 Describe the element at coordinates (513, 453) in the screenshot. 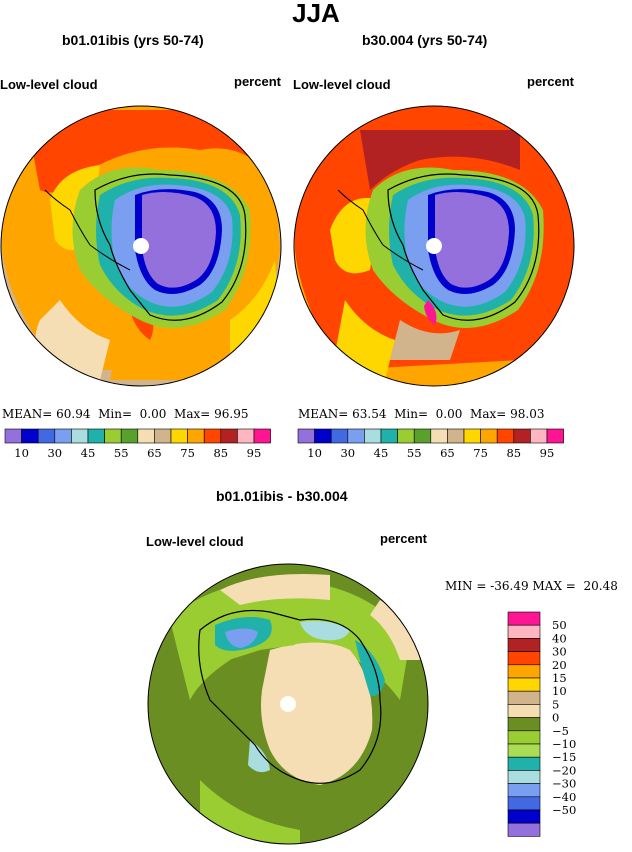

I see `panel2-colorbar-tick: 85` at that location.